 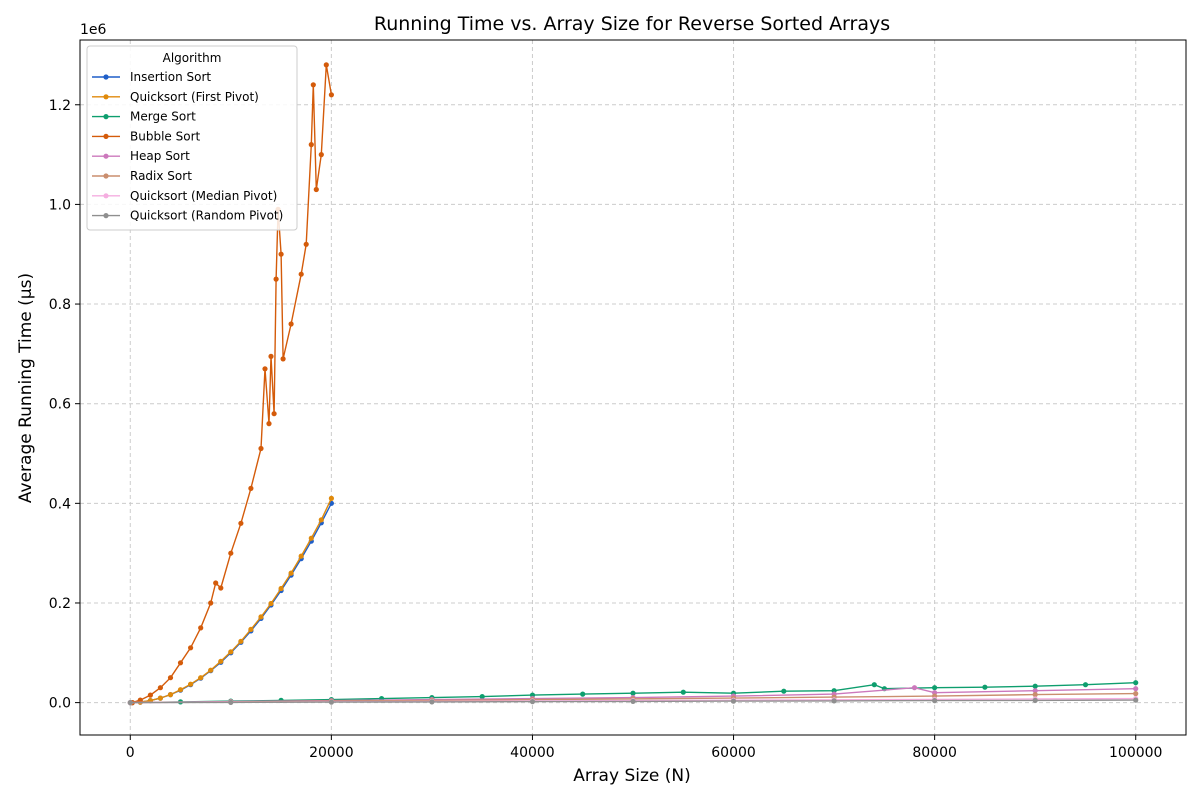 I want to click on x-tick-label: 40000, so click(x=532, y=753).